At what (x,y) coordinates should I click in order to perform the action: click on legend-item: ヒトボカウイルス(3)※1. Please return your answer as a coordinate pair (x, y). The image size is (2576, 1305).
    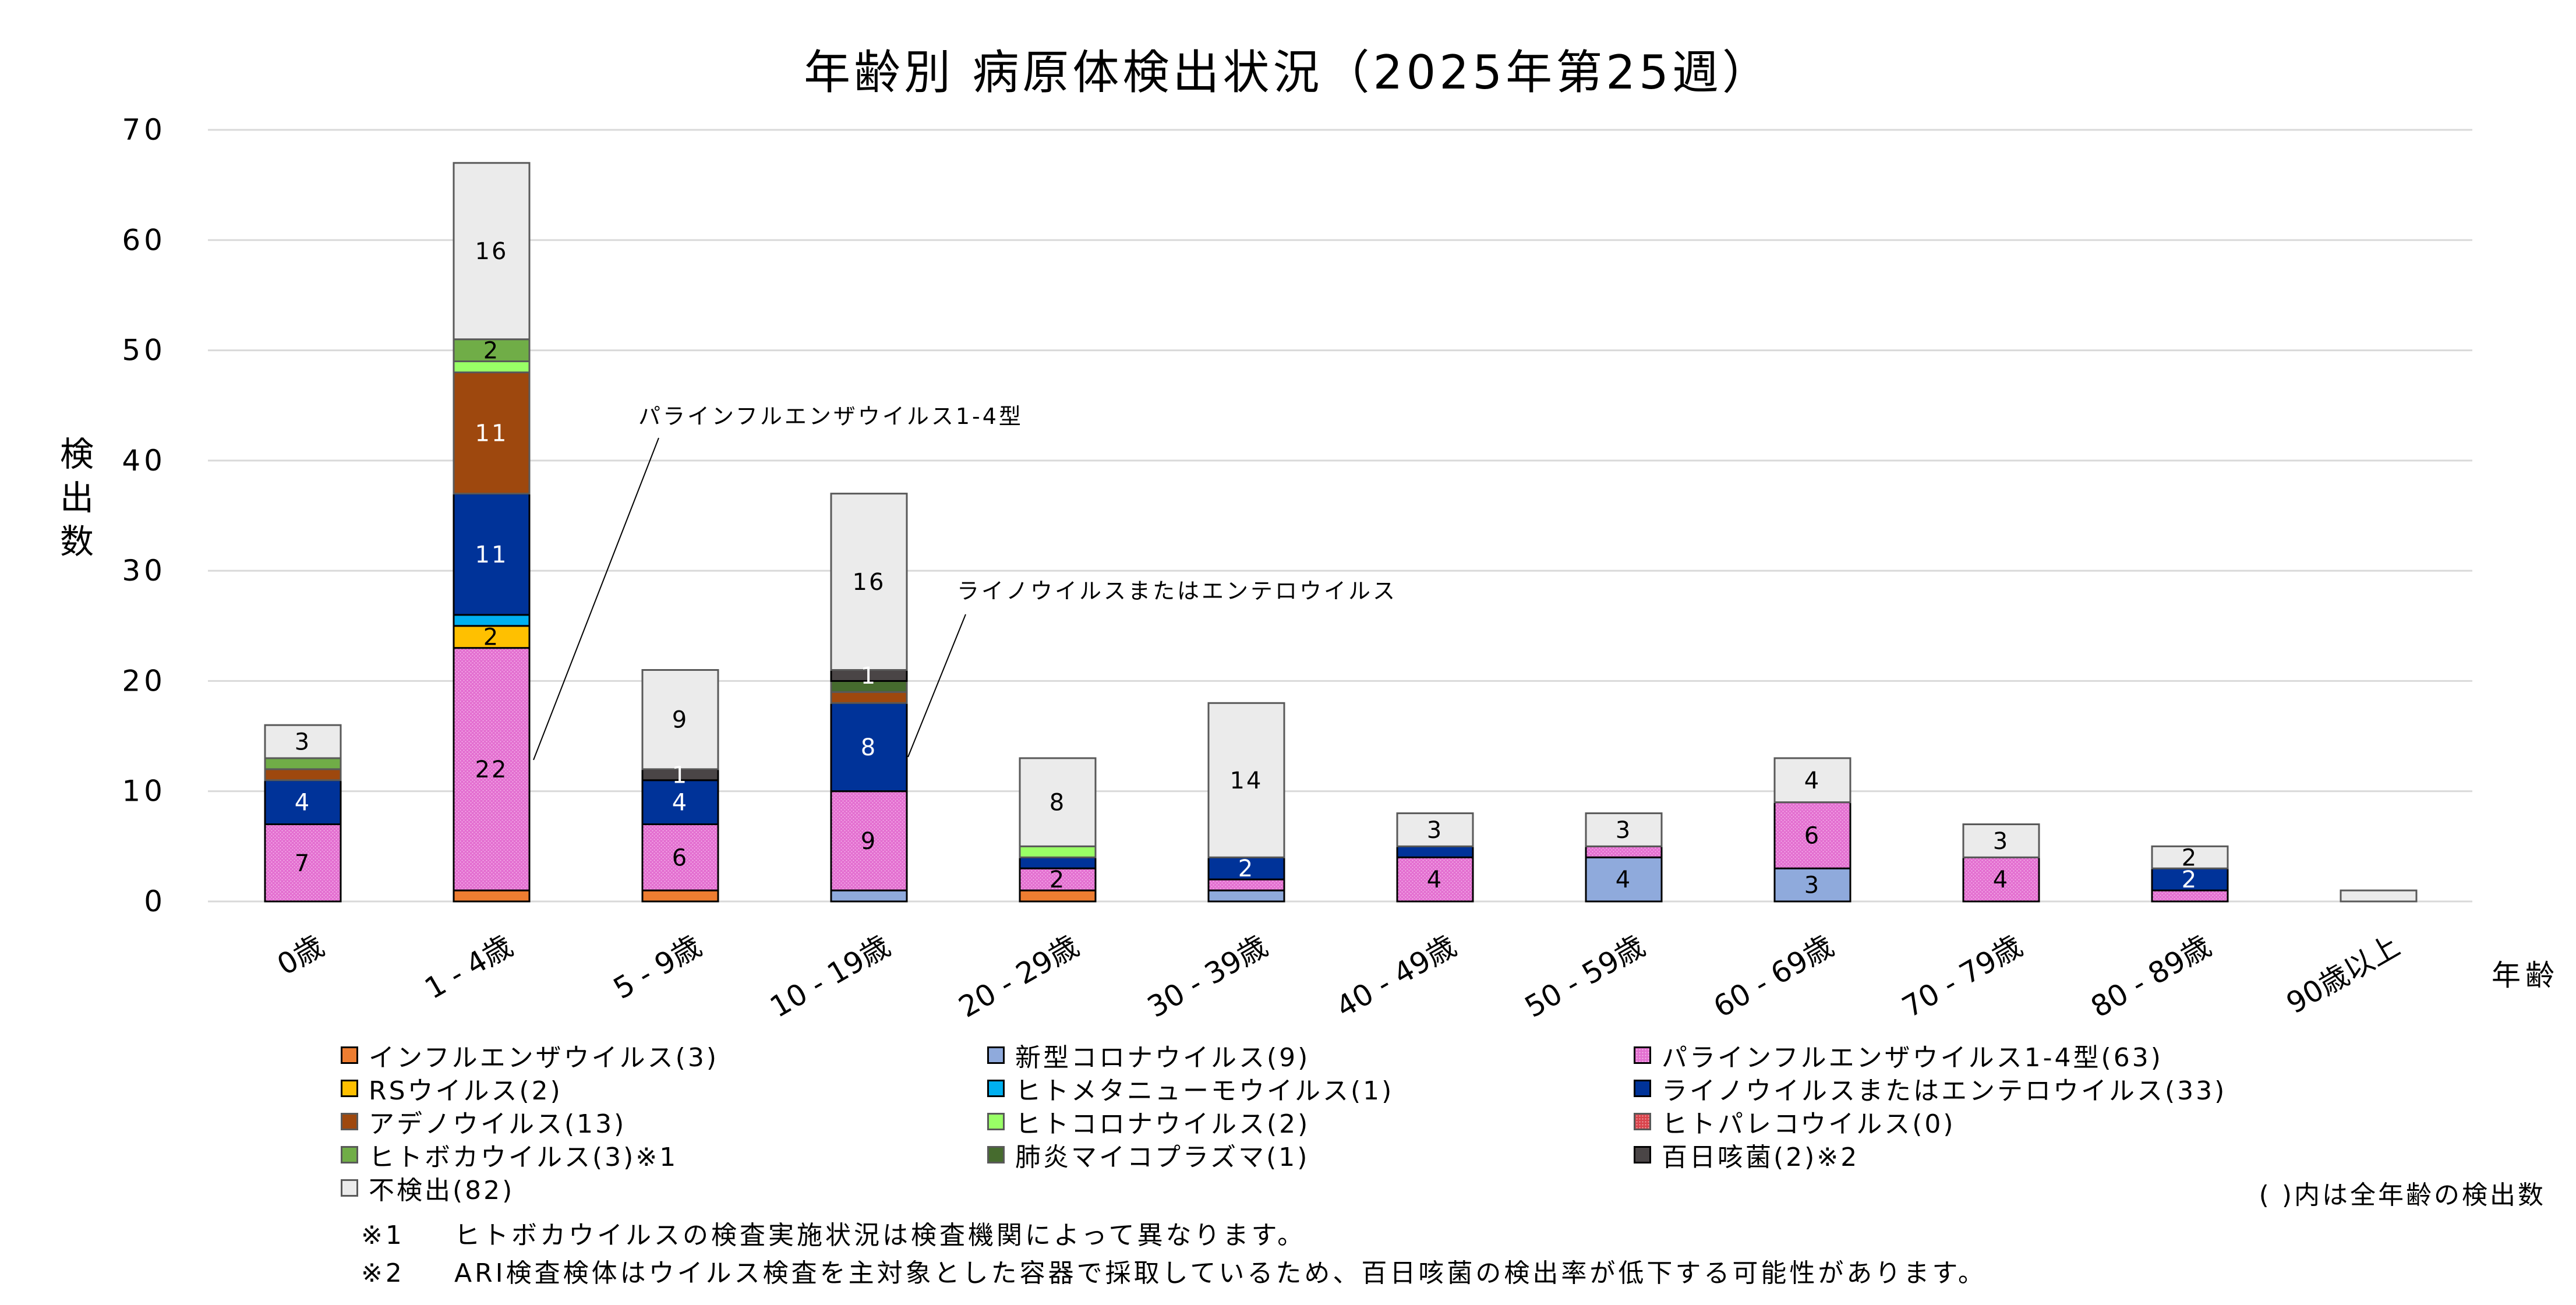
    Looking at the image, I should click on (509, 1154).